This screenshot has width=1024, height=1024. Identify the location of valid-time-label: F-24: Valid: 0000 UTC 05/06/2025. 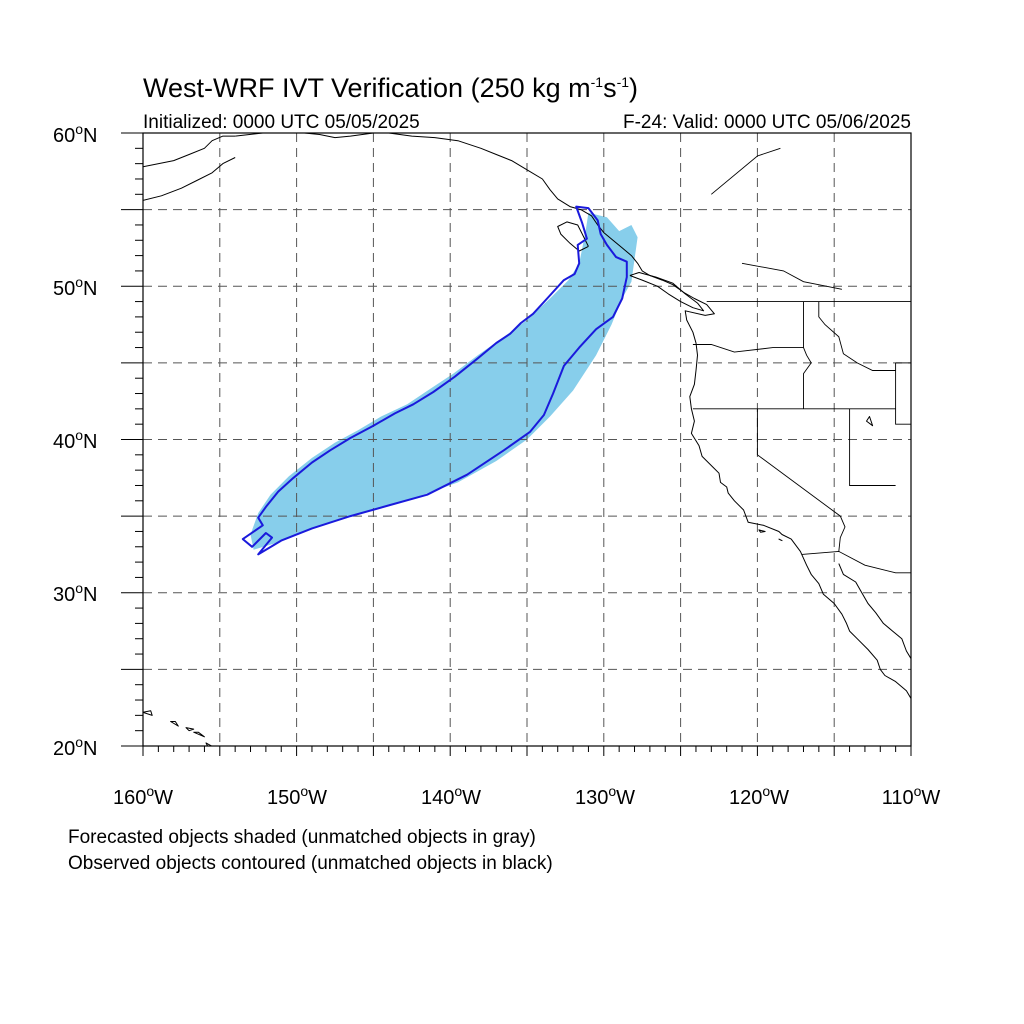
(767, 122).